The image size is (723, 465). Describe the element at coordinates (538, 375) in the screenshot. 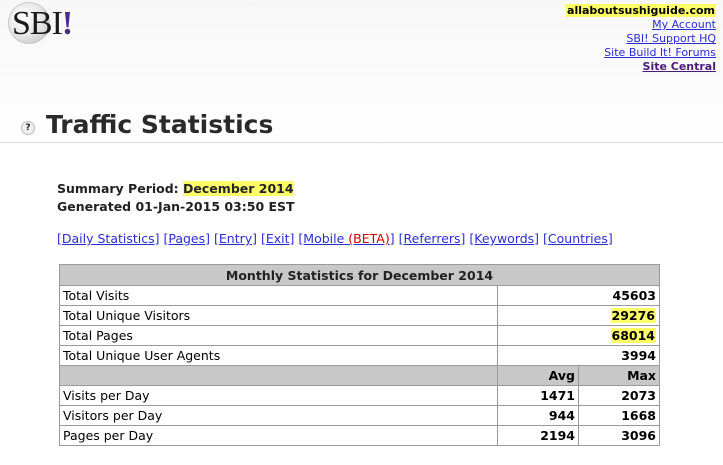

I see `avg-column-header: Avg` at that location.